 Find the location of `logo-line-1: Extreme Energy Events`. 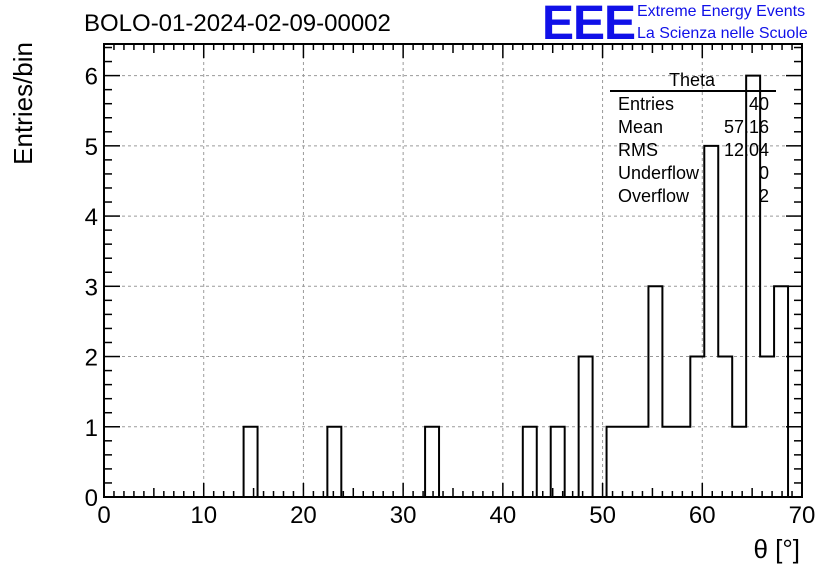

logo-line-1: Extreme Energy Events is located at coordinates (721, 11).